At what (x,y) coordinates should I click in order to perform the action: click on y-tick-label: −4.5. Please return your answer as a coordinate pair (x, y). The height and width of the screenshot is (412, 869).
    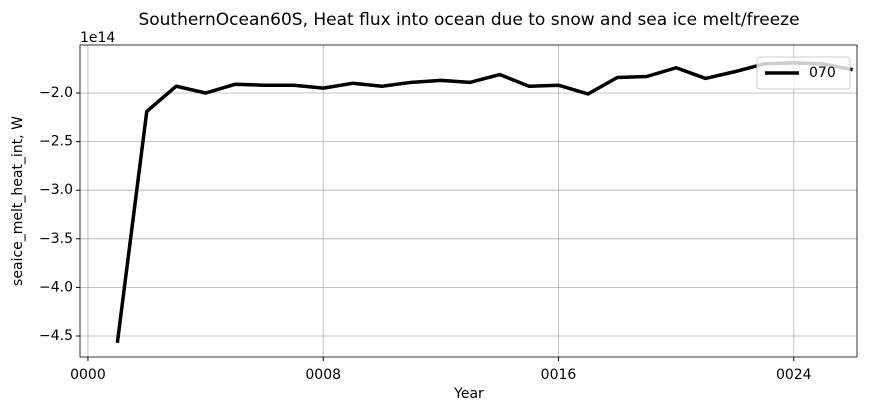
    Looking at the image, I should click on (56, 336).